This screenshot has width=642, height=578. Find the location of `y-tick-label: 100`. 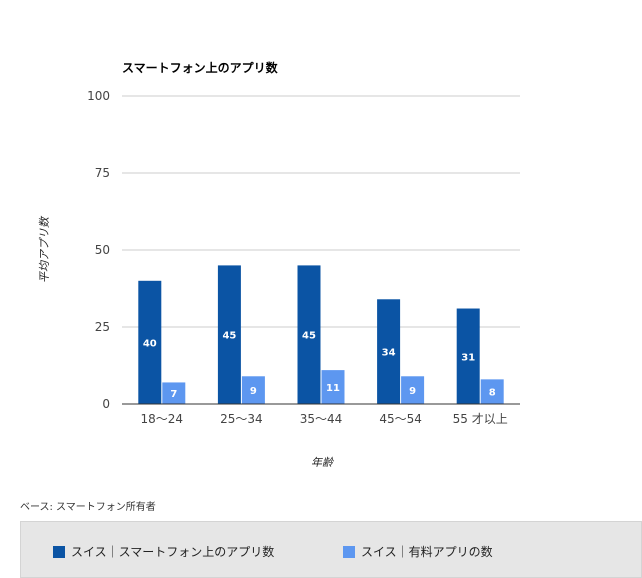

y-tick-label: 100 is located at coordinates (98, 96).